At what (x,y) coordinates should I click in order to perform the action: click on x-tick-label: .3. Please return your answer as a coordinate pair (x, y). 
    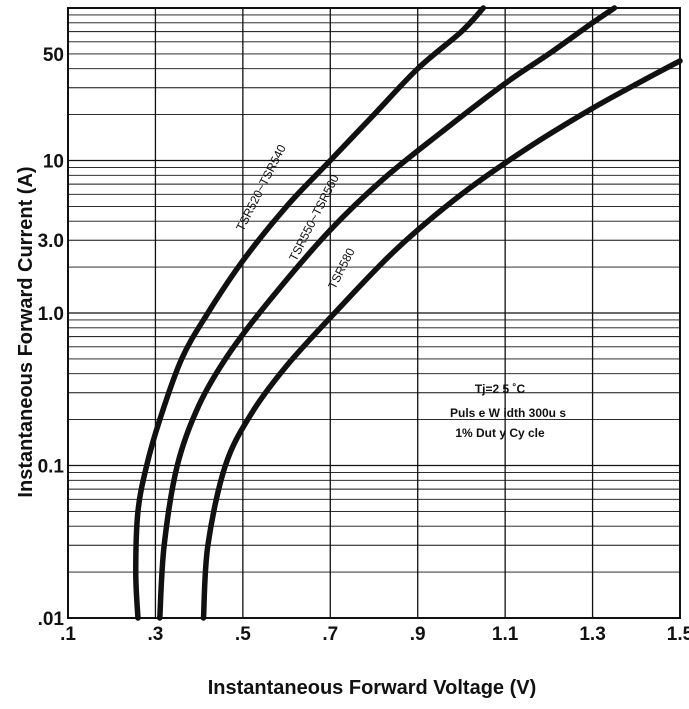
    Looking at the image, I should click on (155, 634).